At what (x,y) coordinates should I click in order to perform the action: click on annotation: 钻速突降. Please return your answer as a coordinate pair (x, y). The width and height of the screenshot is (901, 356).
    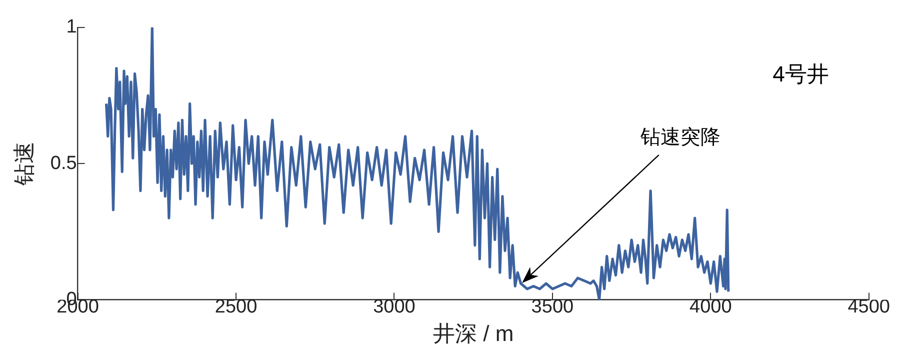
    Looking at the image, I should click on (680, 137).